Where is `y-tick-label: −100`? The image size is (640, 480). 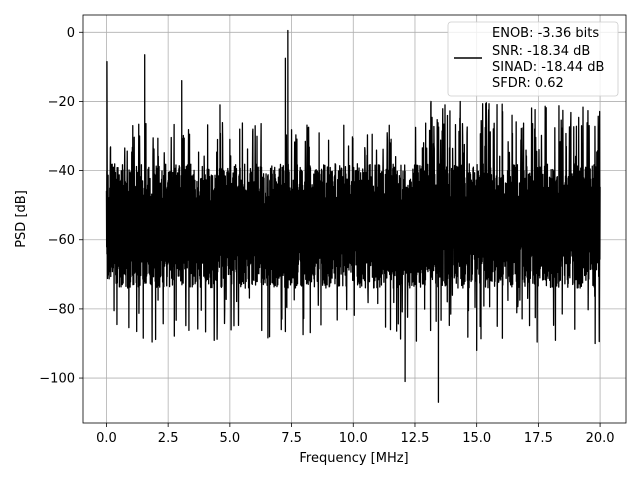
y-tick-label: −100 is located at coordinates (57, 379).